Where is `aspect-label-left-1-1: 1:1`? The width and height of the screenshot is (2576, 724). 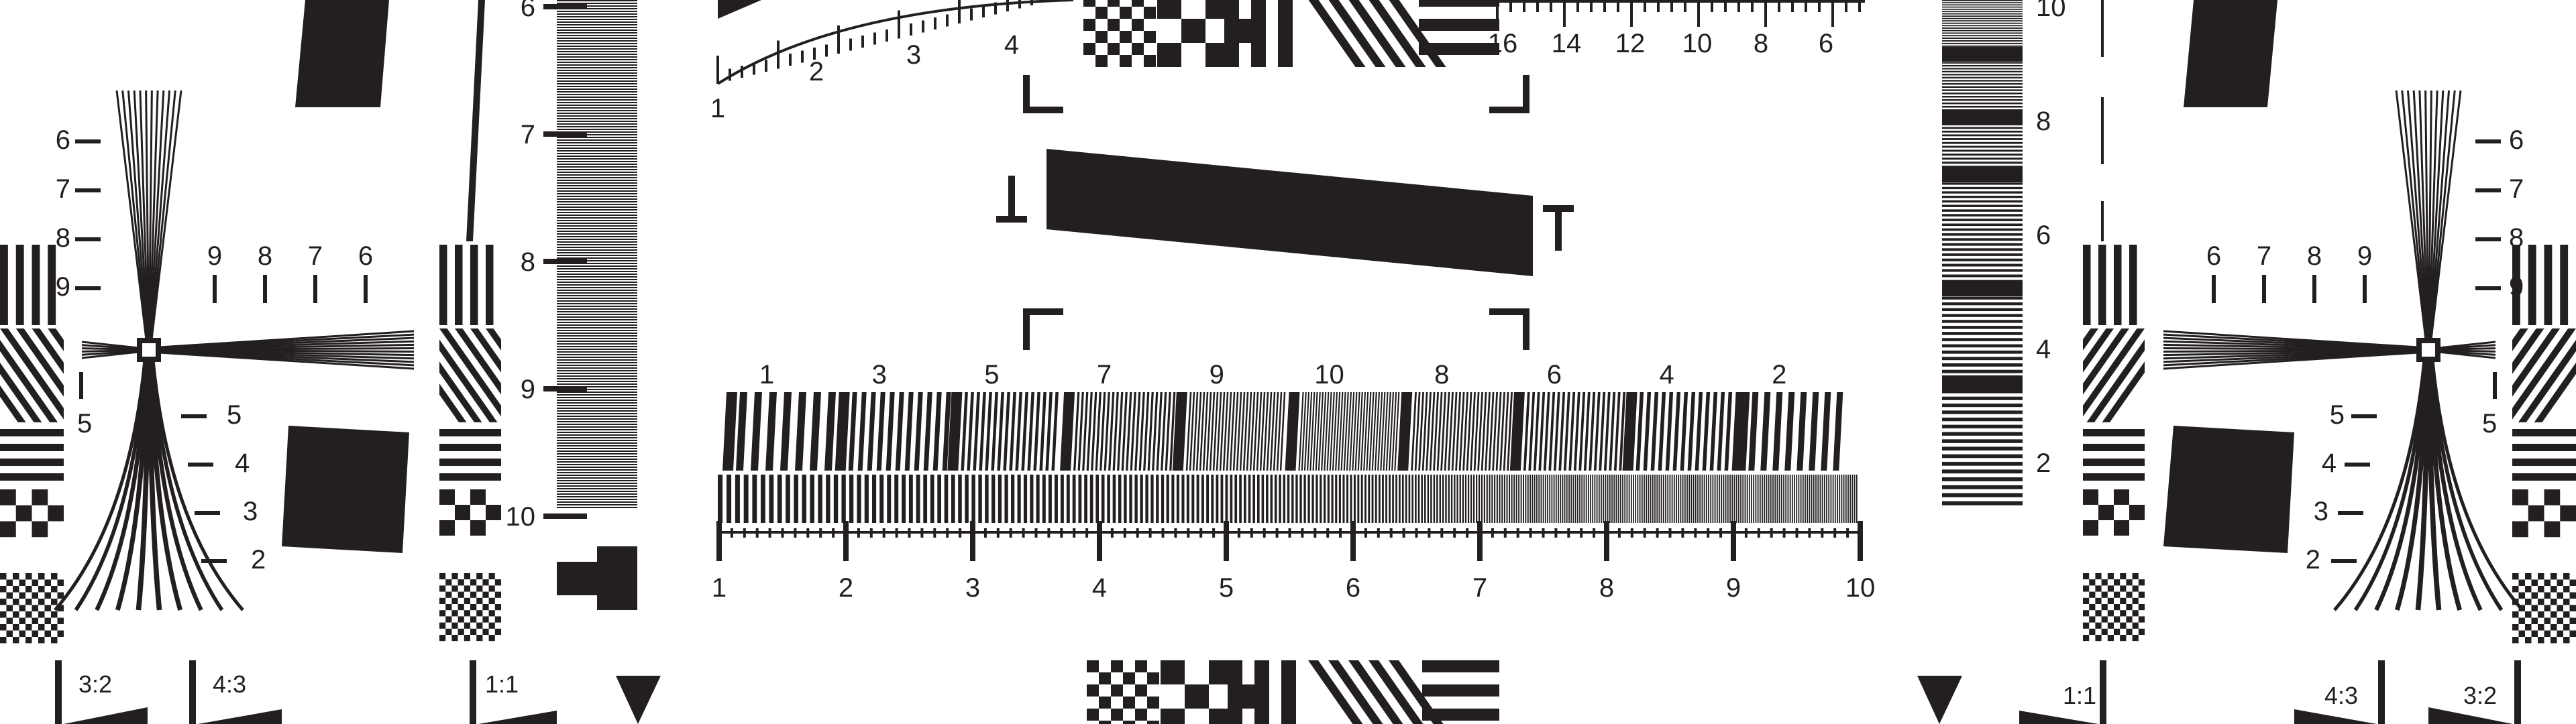
aspect-label-left-1-1: 1:1 is located at coordinates (502, 684).